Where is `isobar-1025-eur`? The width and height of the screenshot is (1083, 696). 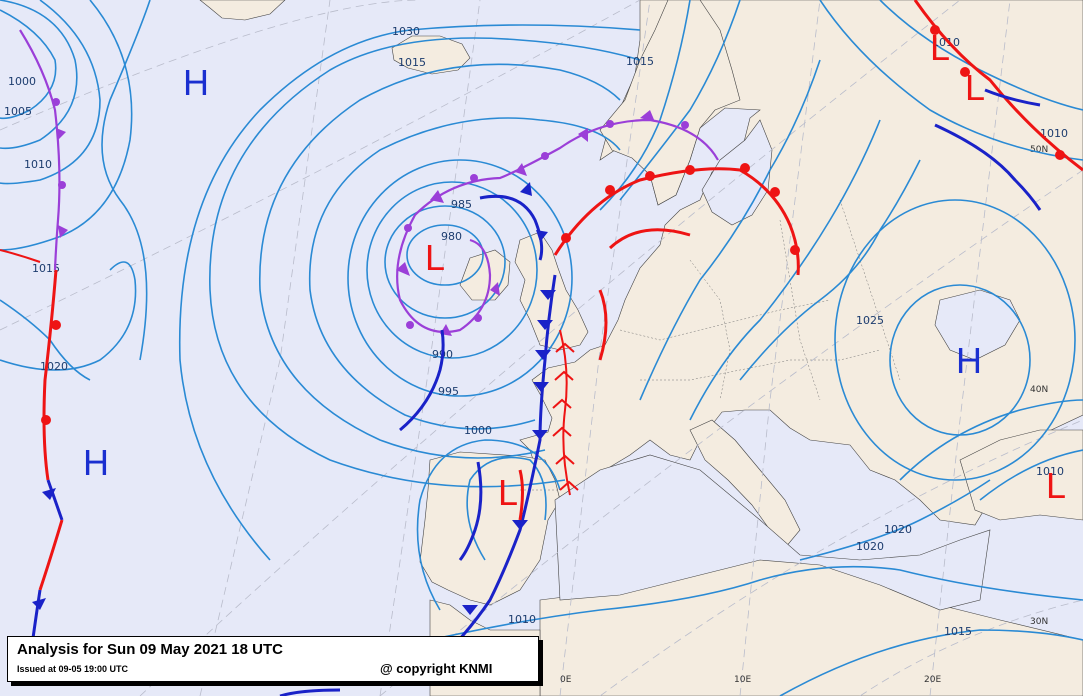 isobar-1025-eur is located at coordinates (830, 270).